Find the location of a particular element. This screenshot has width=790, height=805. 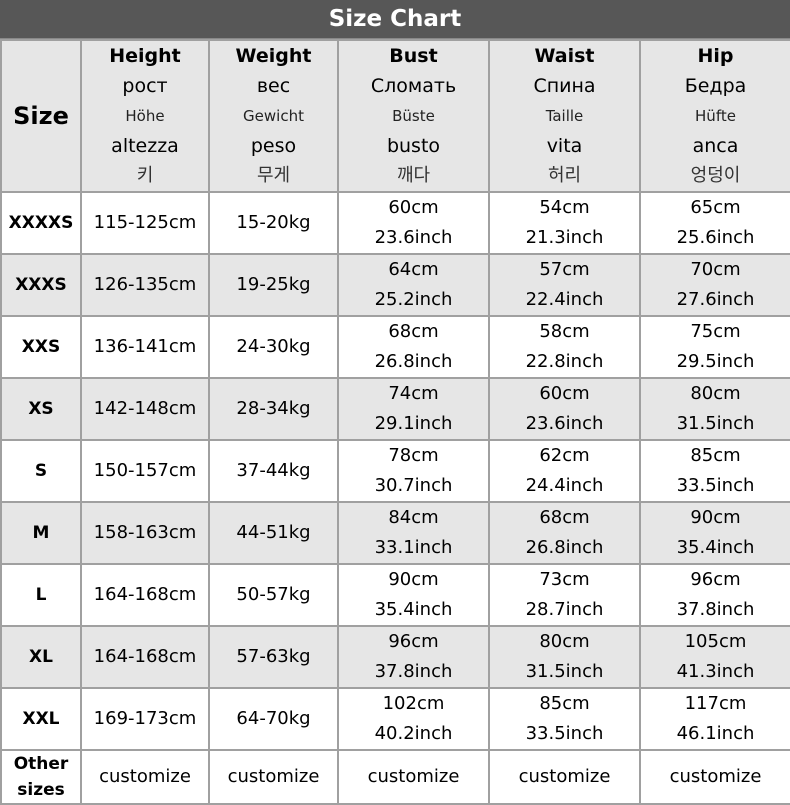

hip-cm: 90cm is located at coordinates (715, 517).